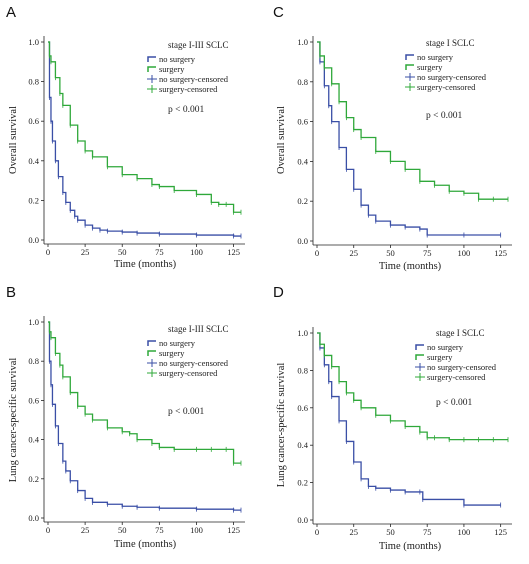 This screenshot has height=564, width=529. I want to click on panel-letter: D, so click(278, 292).